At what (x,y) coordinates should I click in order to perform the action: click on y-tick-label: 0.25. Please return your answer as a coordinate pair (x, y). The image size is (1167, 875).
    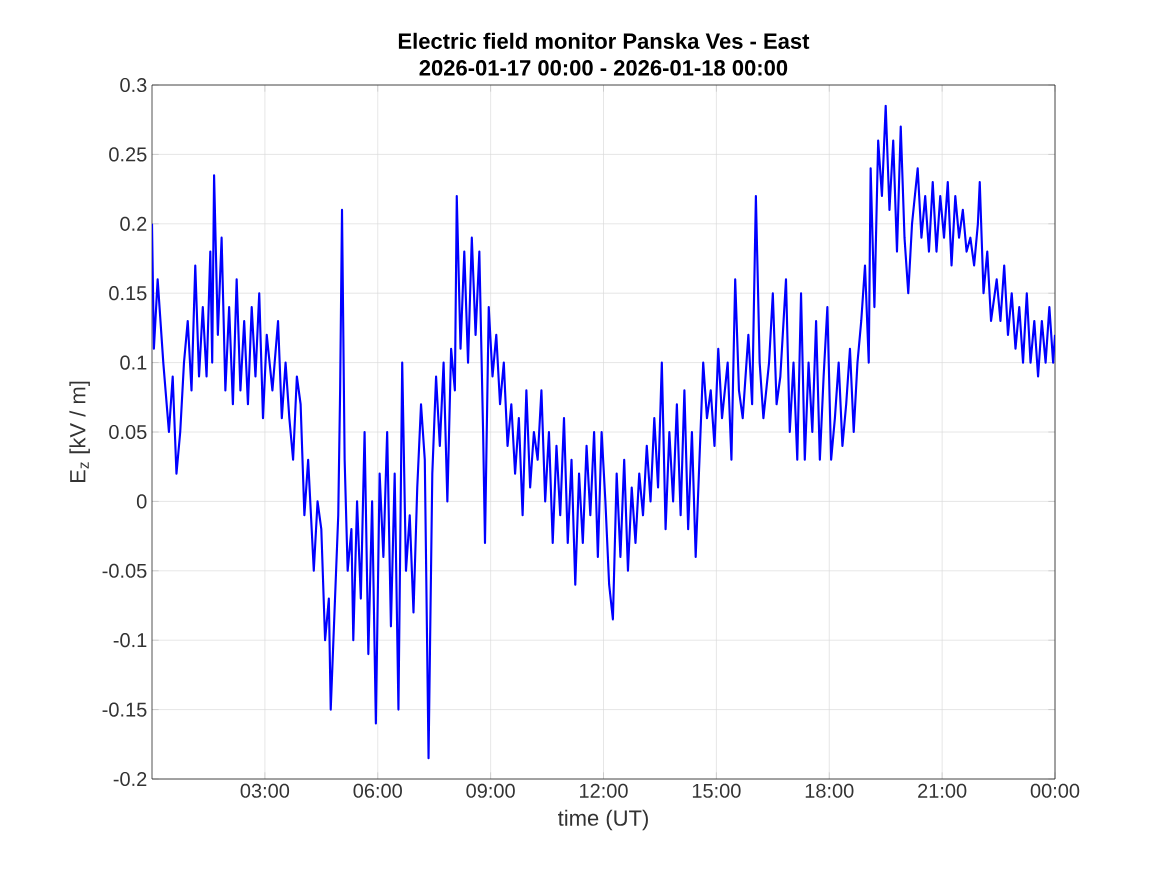
    Looking at the image, I should click on (128, 154).